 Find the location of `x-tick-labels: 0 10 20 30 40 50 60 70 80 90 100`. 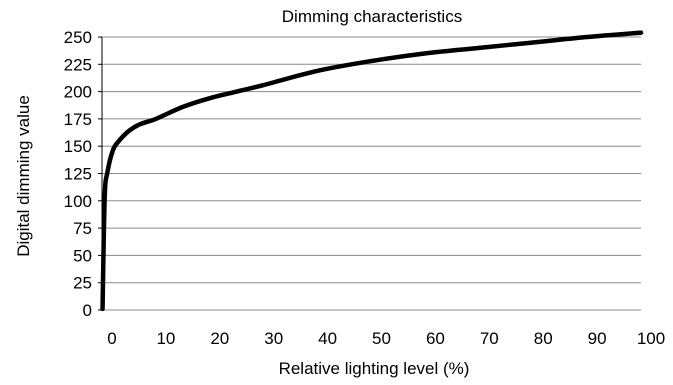

x-tick-labels: 0 10 20 30 40 50 60 70 80 90 100 is located at coordinates (386, 338).